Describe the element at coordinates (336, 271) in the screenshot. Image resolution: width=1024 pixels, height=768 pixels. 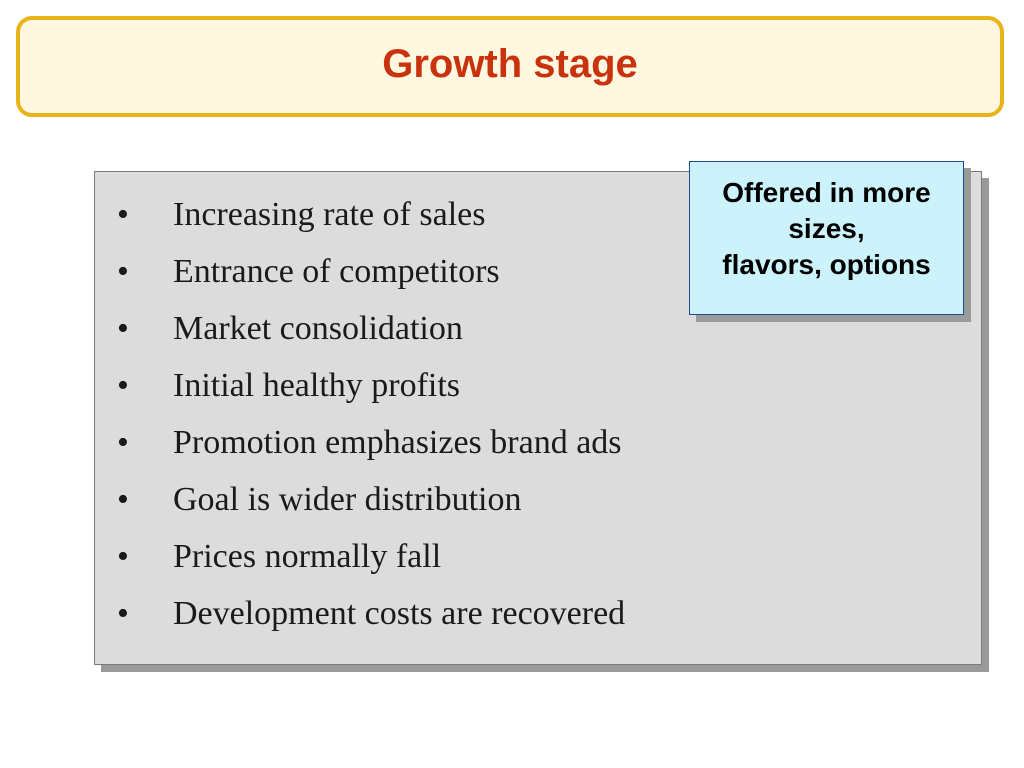
I see `bullet-text: Entrance of competitors` at that location.